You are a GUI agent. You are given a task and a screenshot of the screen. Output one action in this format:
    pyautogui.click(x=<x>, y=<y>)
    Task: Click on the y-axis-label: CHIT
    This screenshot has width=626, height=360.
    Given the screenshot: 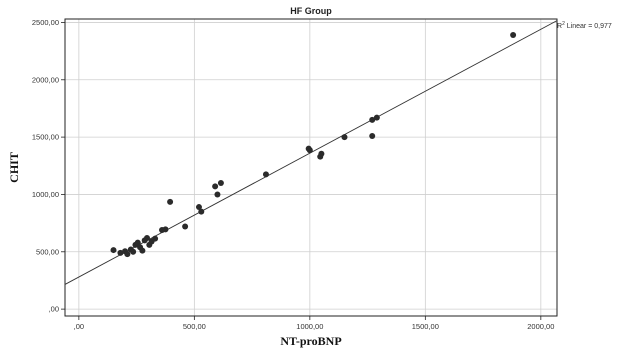 What is the action you would take?
    pyautogui.click(x=14, y=167)
    